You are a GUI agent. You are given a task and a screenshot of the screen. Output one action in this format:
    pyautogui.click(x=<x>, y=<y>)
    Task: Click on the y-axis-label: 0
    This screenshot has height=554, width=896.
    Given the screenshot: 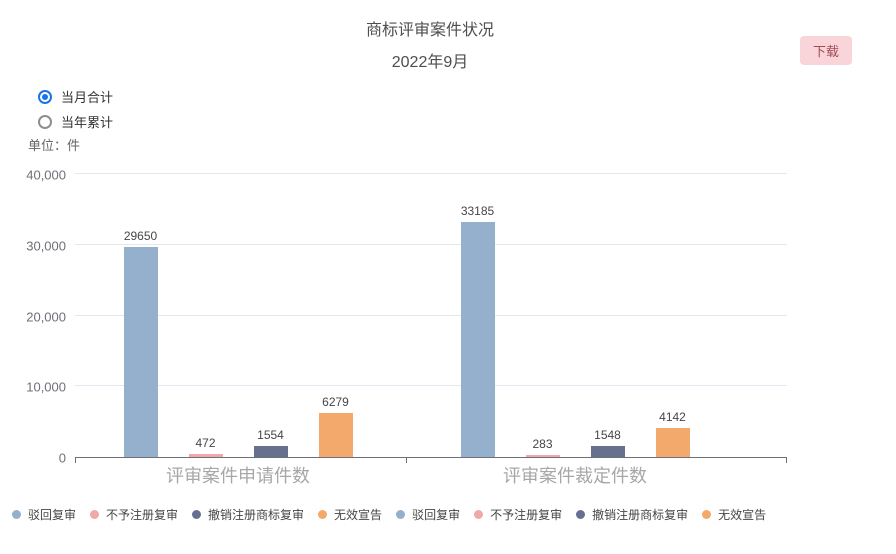 What is the action you would take?
    pyautogui.click(x=62, y=458)
    